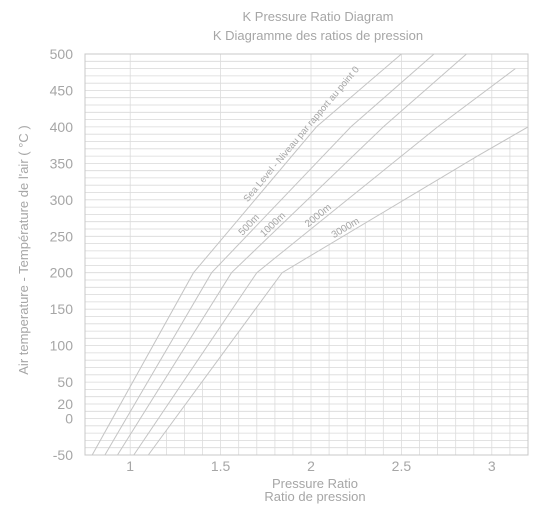 This screenshot has height=509, width=538. What do you see at coordinates (65, 404) in the screenshot?
I see `y-tick-label: 20` at bounding box center [65, 404].